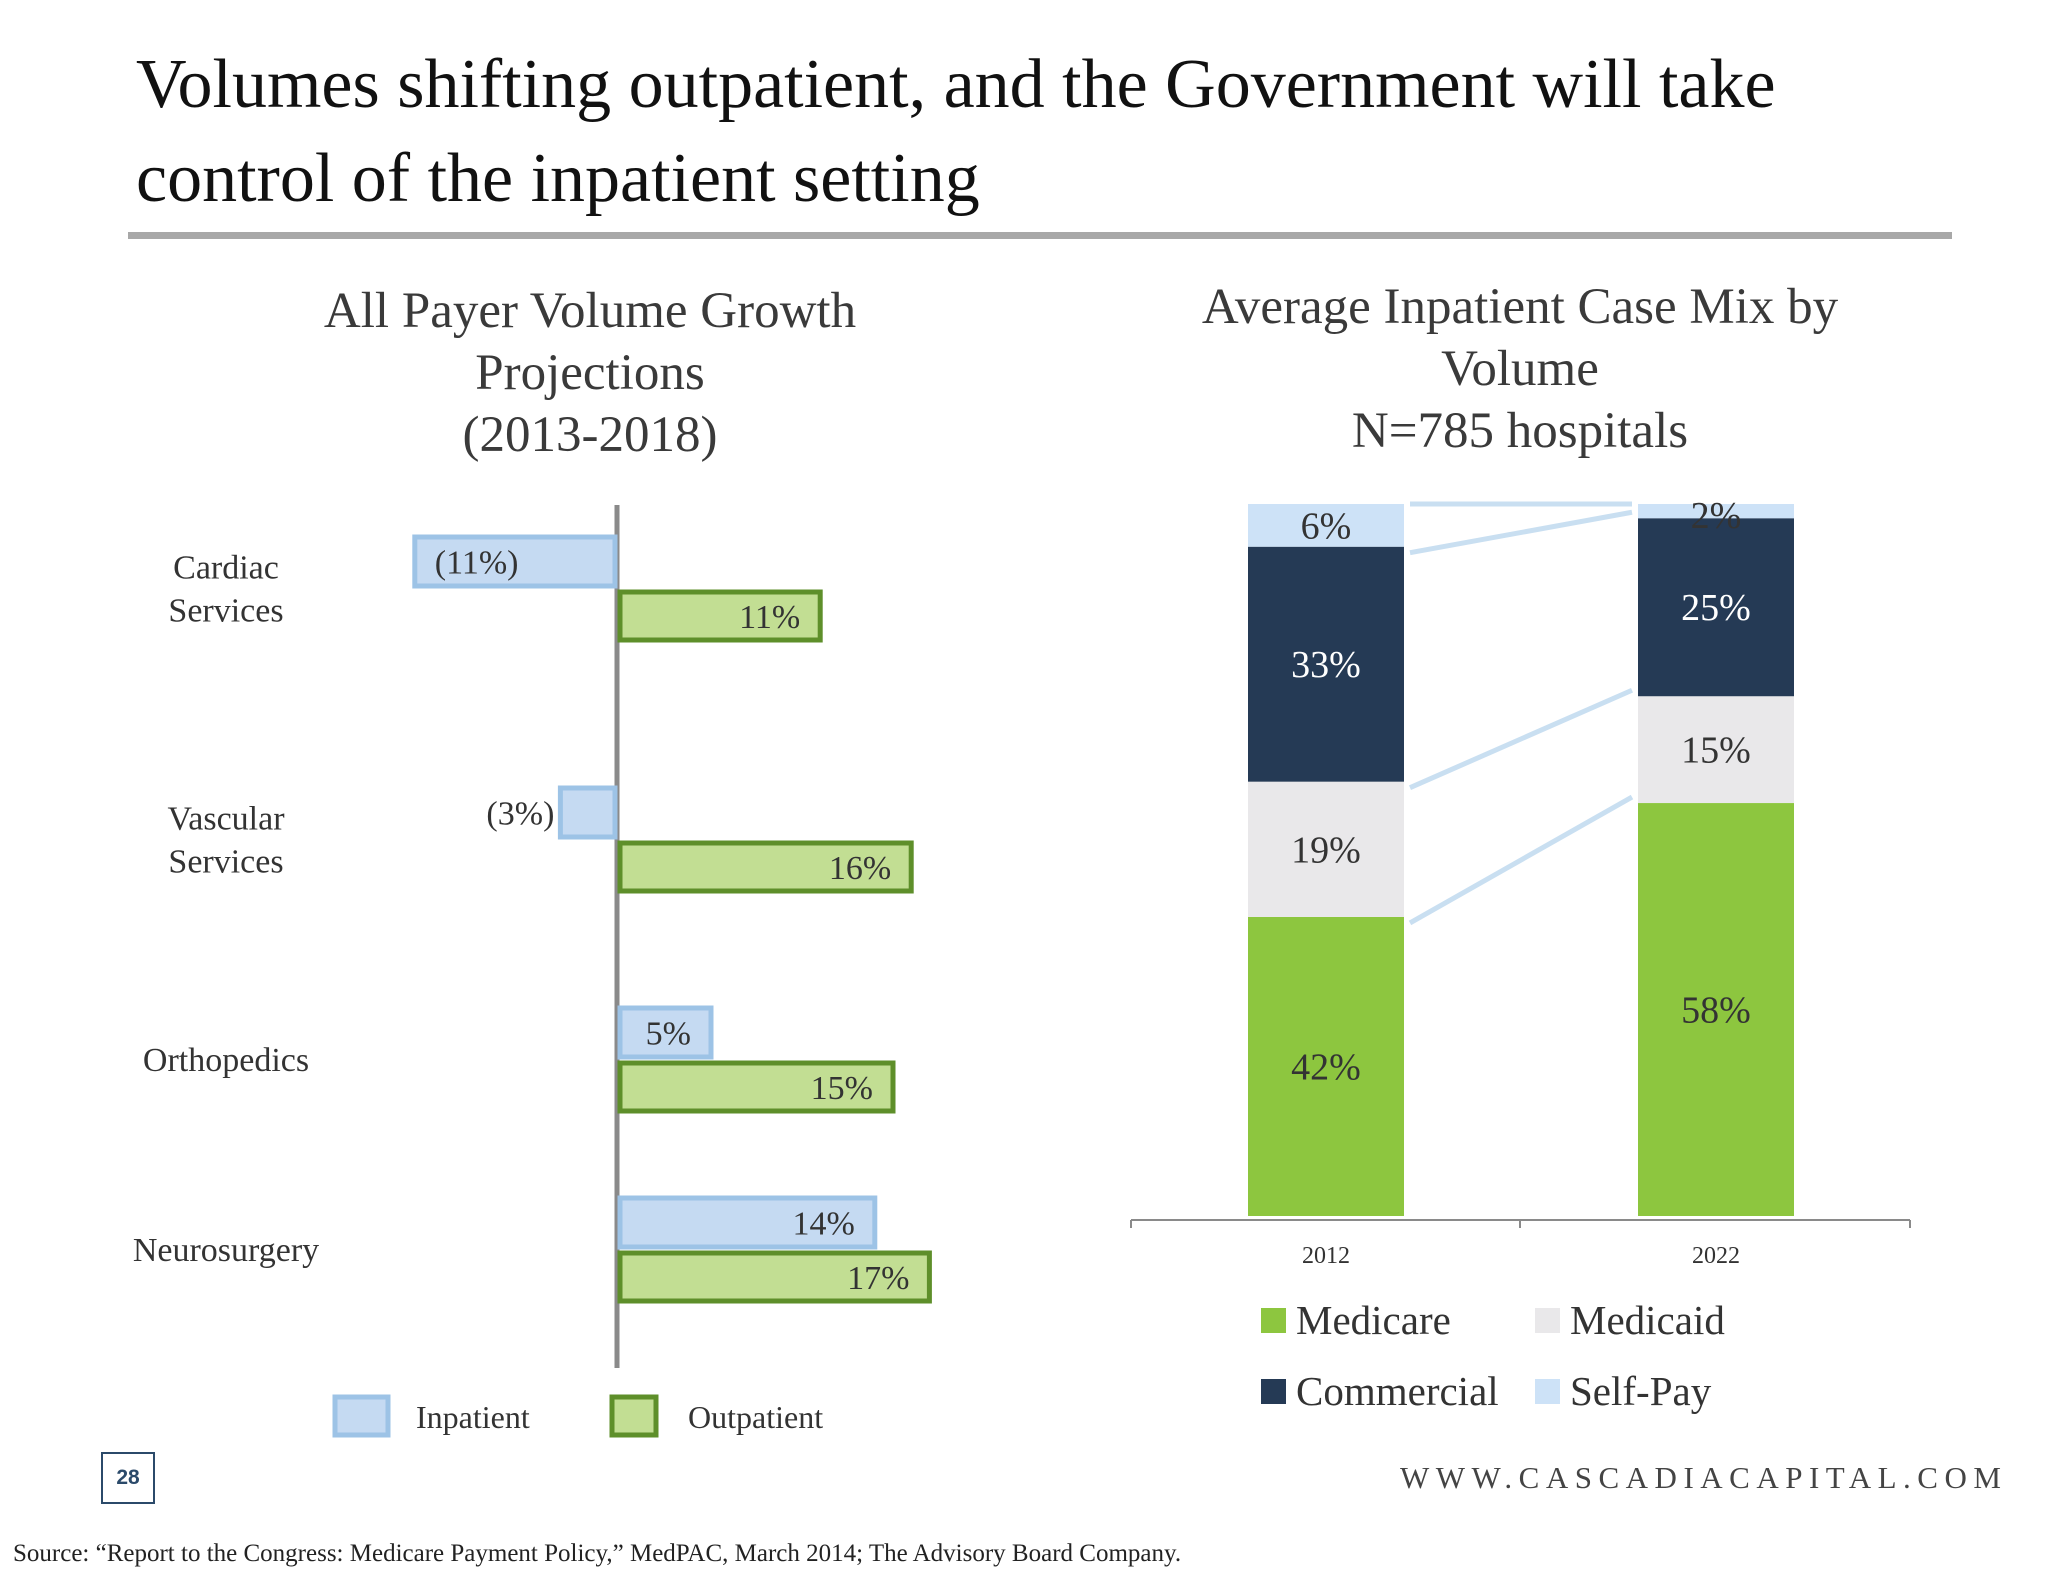 This screenshot has height=1582, width=2048. I want to click on legend-label-medicare: Medicare, so click(1373, 1320).